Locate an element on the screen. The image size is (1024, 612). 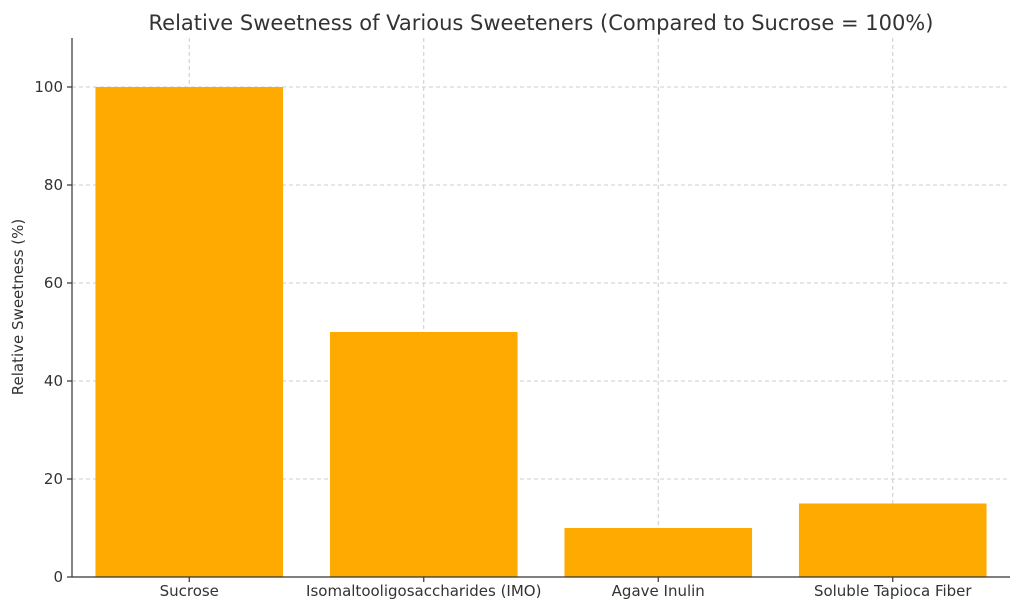
y-tick-label: 40 is located at coordinates (53, 381).